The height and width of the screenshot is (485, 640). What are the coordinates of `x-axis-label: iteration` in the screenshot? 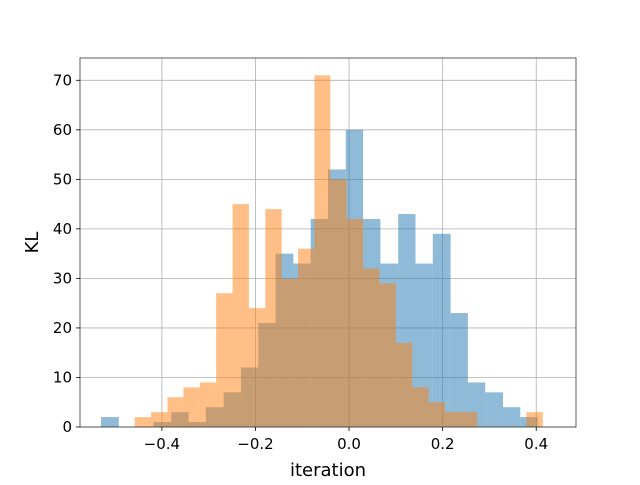 It's located at (328, 470).